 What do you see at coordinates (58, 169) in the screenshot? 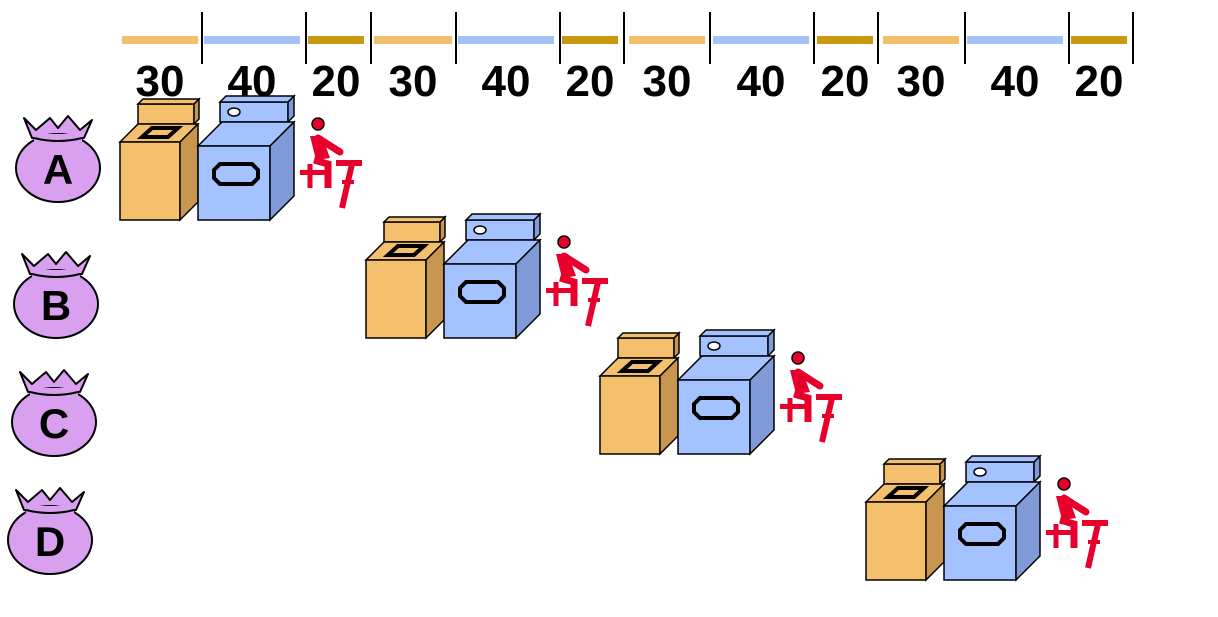
I see `load-label: A` at bounding box center [58, 169].